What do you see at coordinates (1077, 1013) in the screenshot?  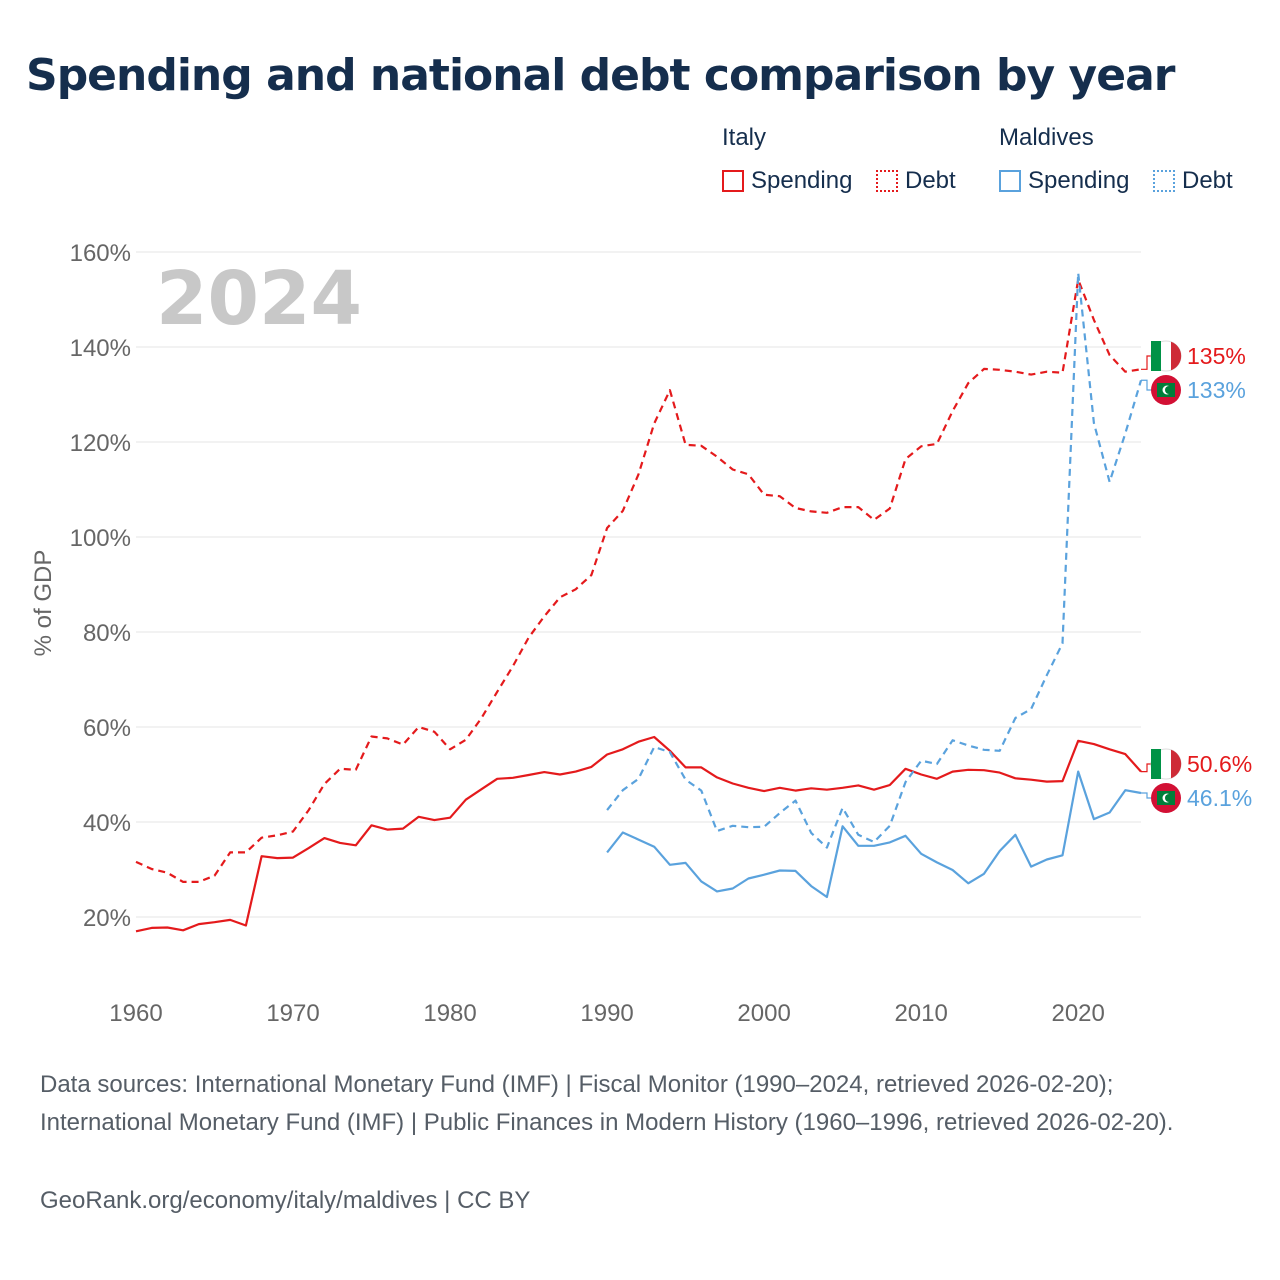 I see `x-tick-label: 2020` at bounding box center [1077, 1013].